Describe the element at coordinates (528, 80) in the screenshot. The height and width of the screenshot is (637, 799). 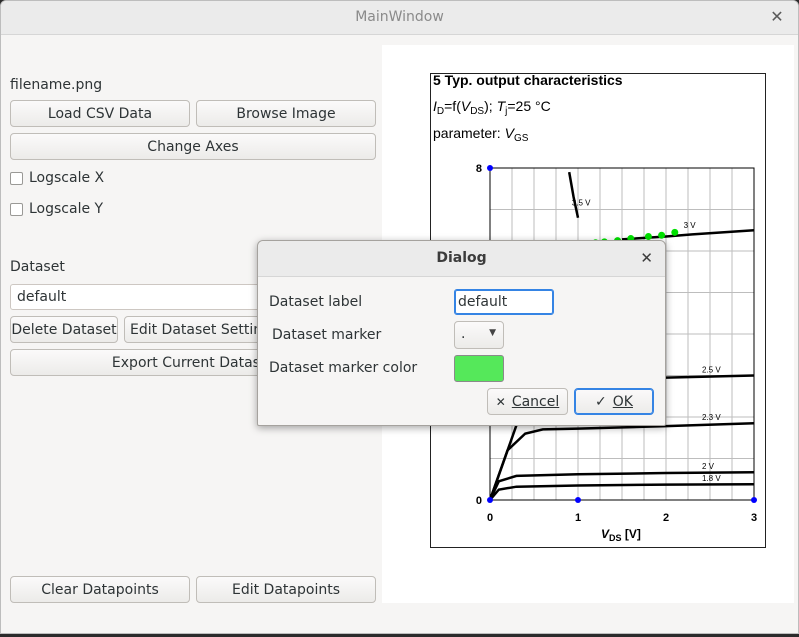
I see `figure-heading: 5 Typ. output characteristics` at that location.